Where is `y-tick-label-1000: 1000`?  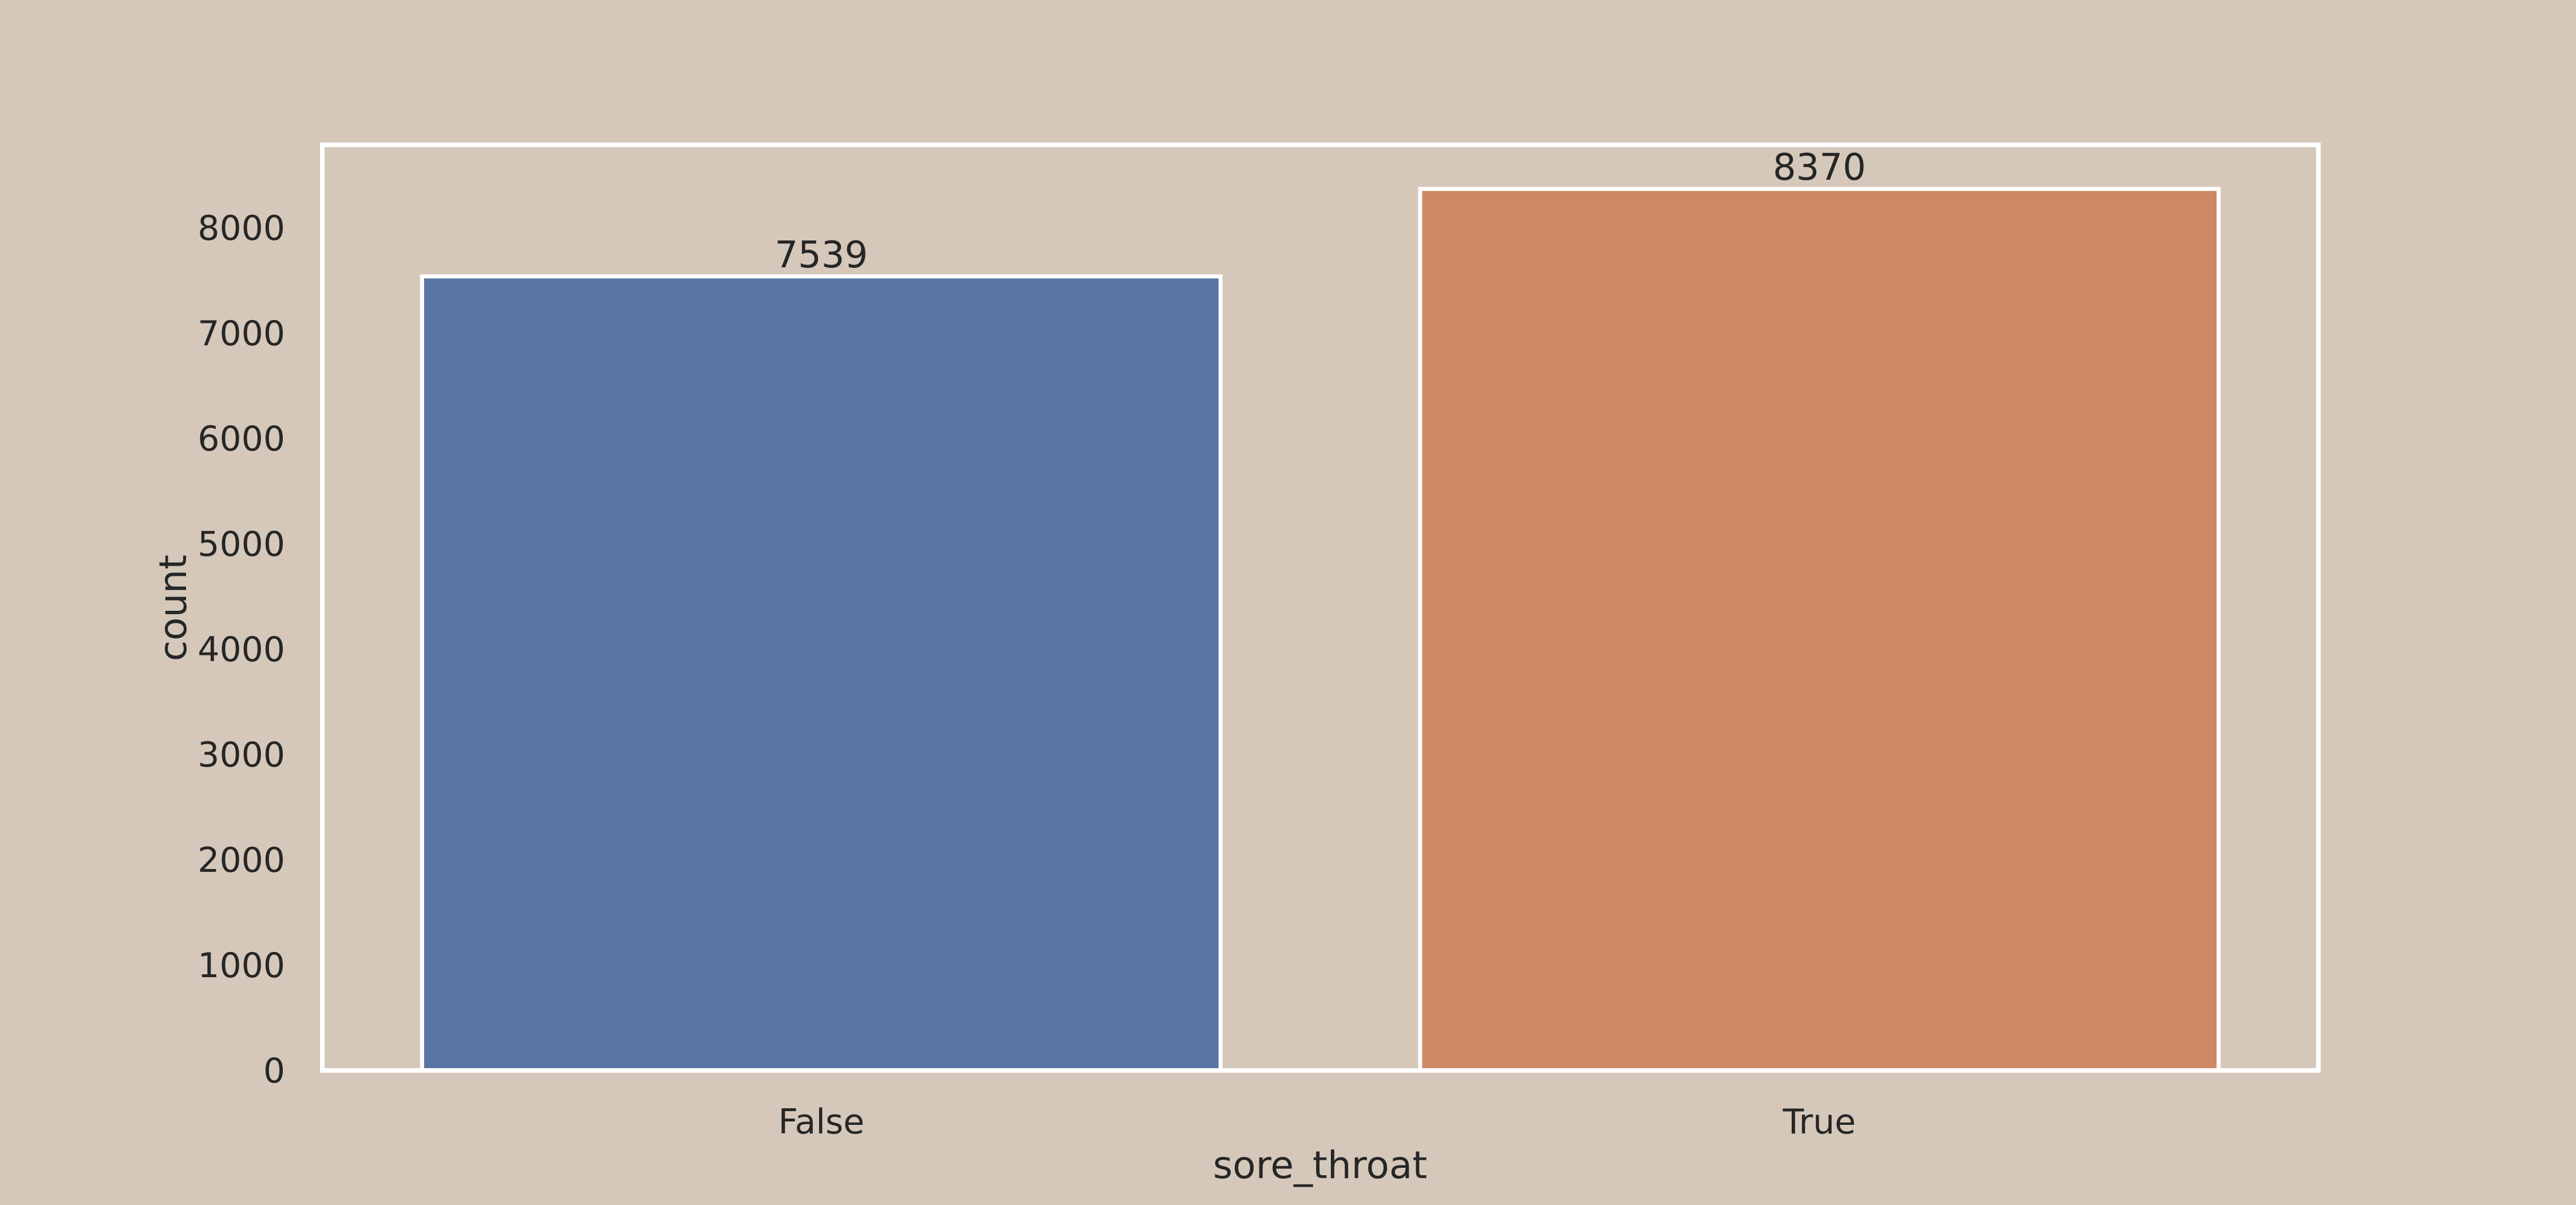
y-tick-label-1000: 1000 is located at coordinates (241, 966).